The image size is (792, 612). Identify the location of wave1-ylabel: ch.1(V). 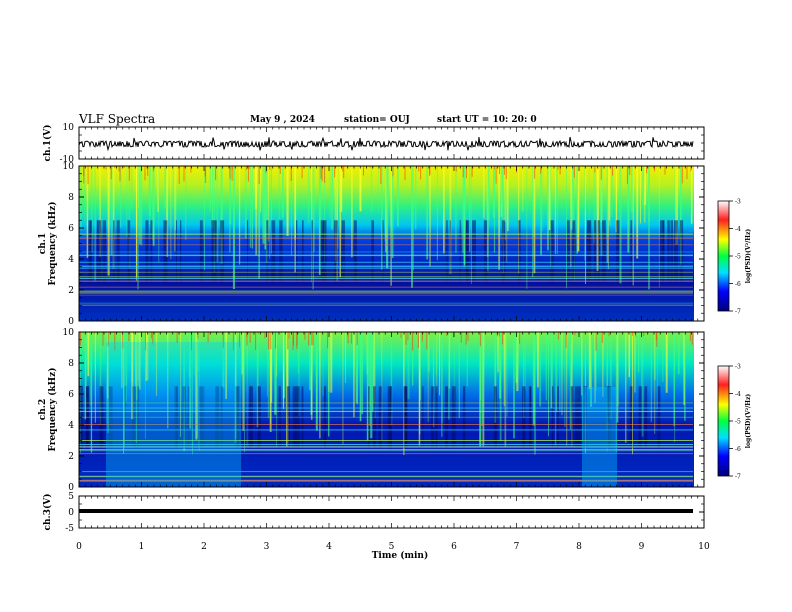
(47, 143).